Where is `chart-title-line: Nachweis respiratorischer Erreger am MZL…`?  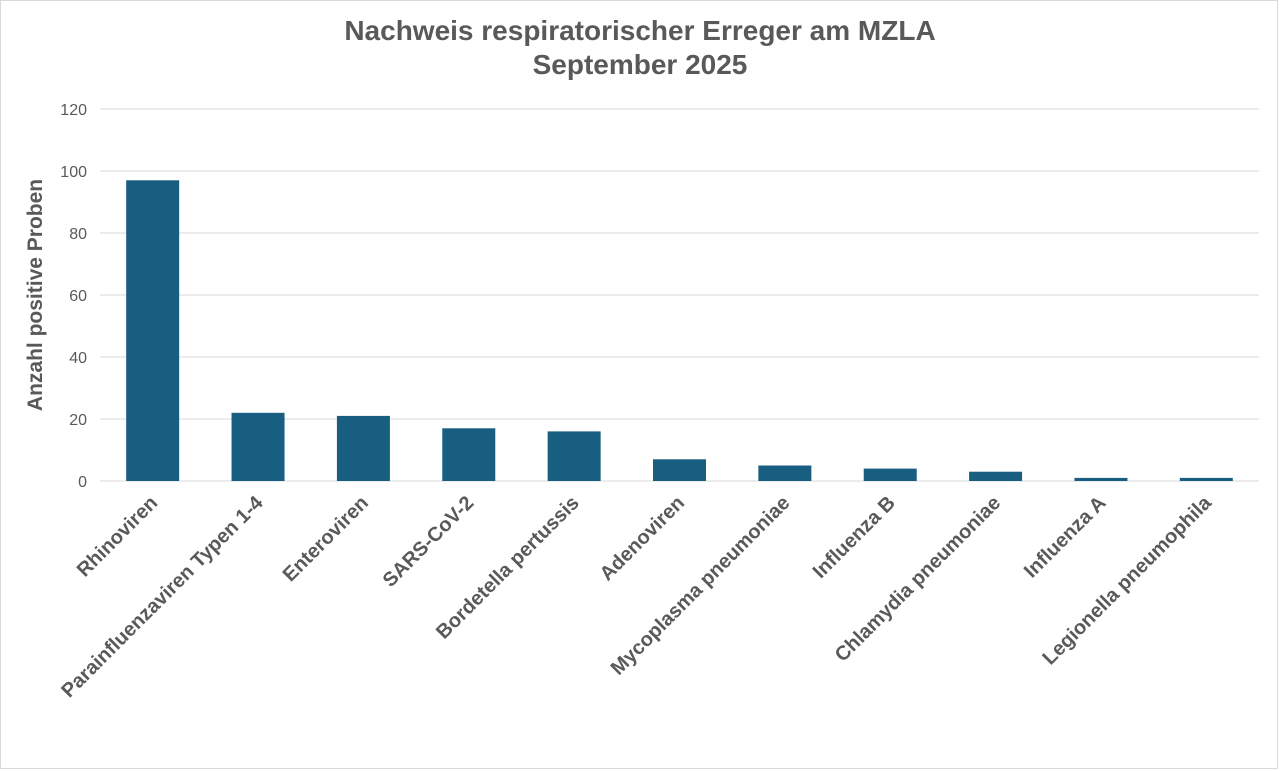 chart-title-line: Nachweis respiratorischer Erreger am MZL… is located at coordinates (640, 30).